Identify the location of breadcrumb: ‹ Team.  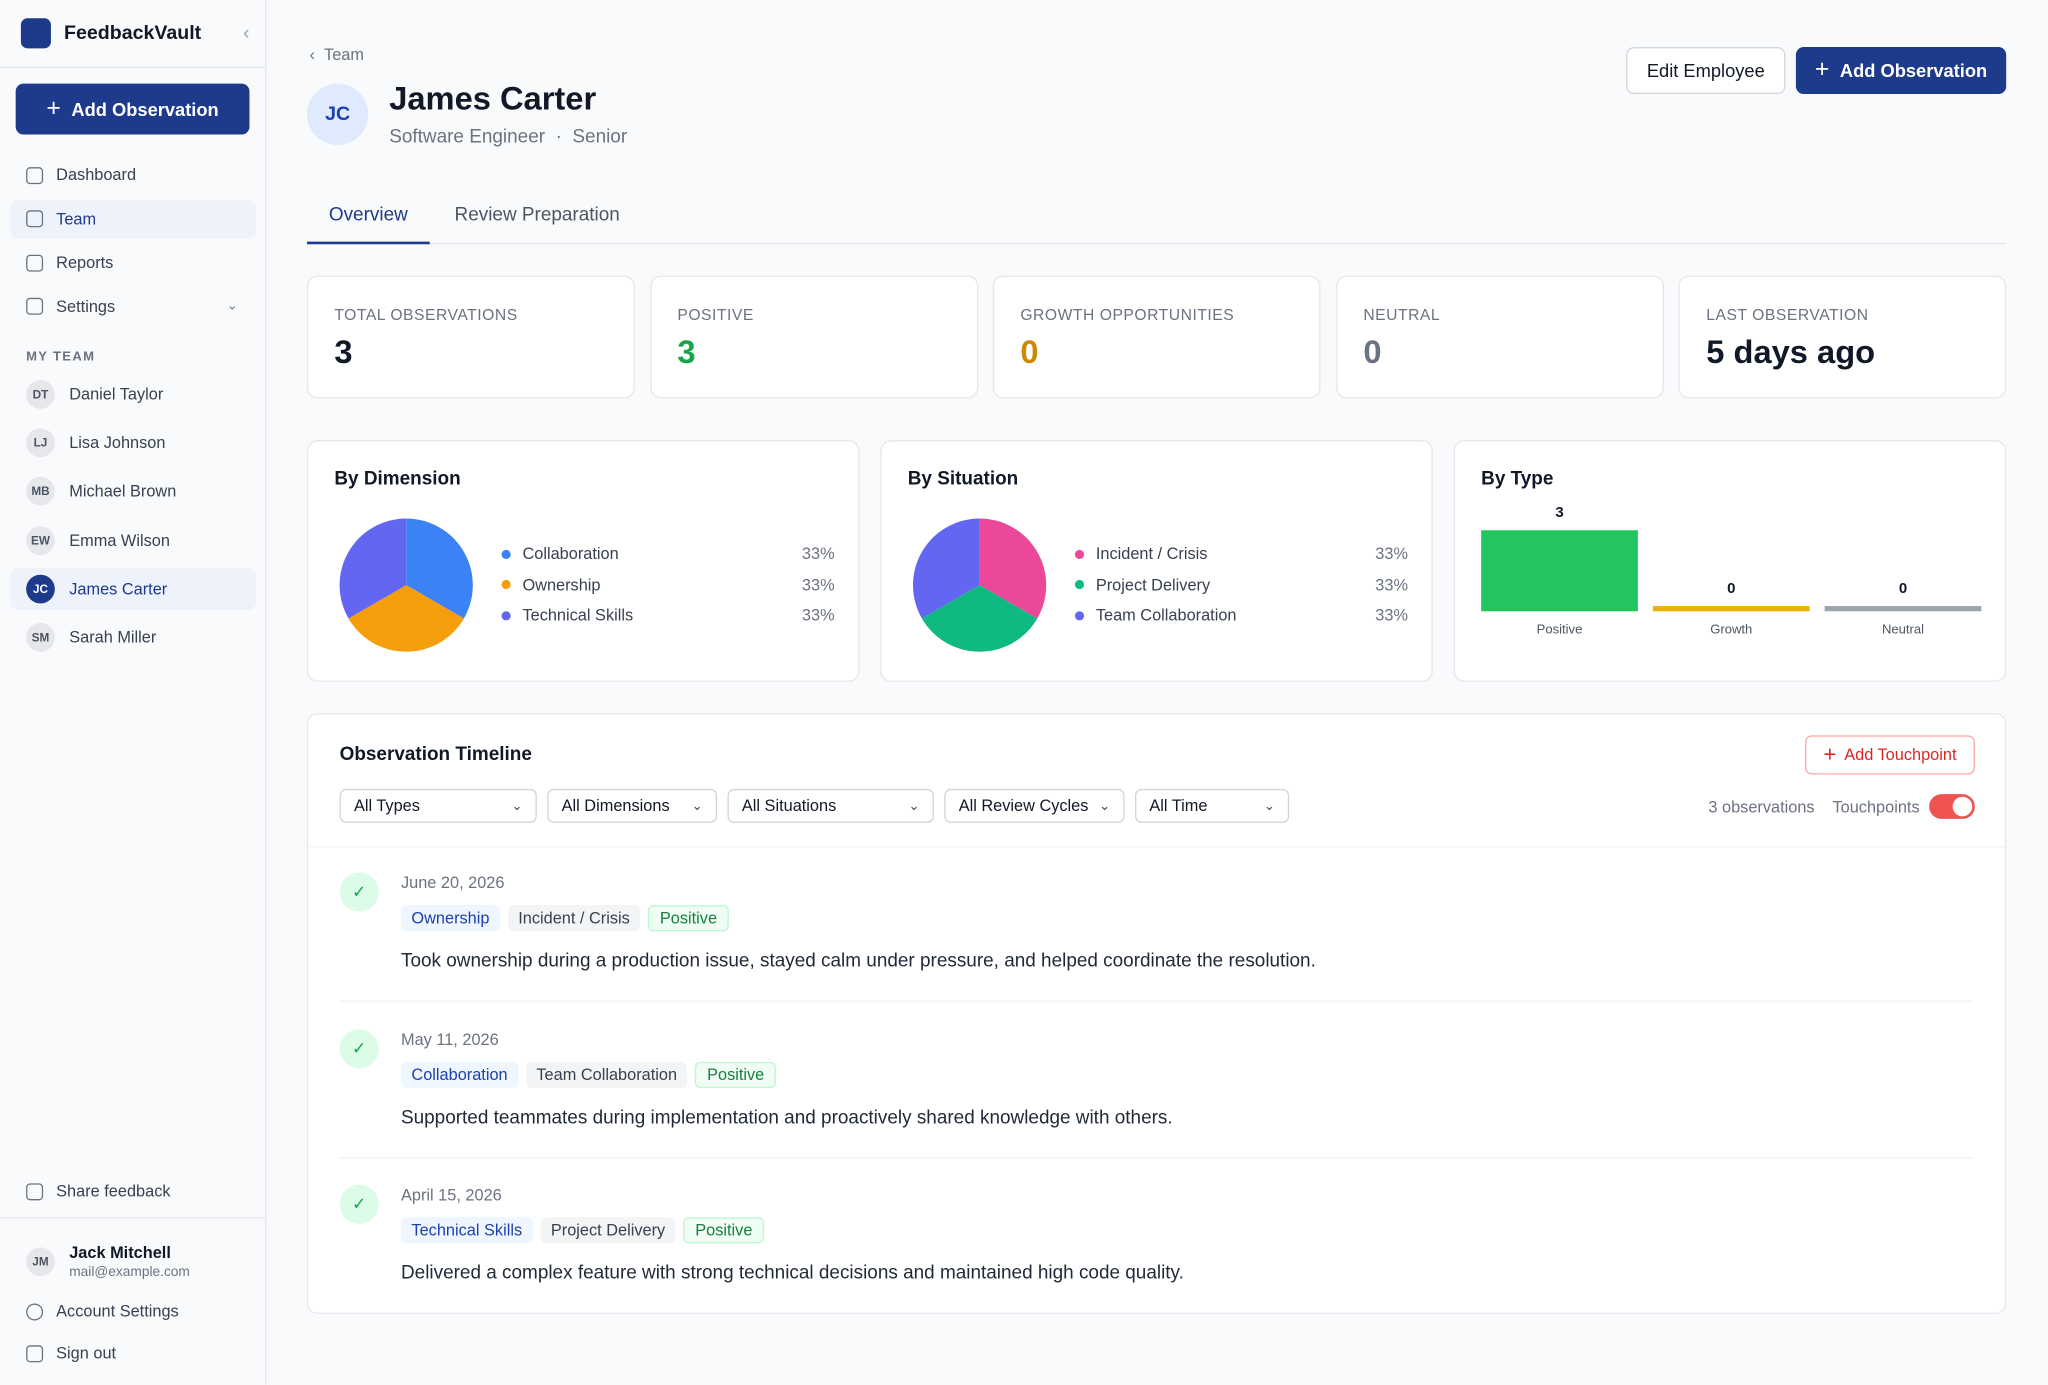
(336, 54).